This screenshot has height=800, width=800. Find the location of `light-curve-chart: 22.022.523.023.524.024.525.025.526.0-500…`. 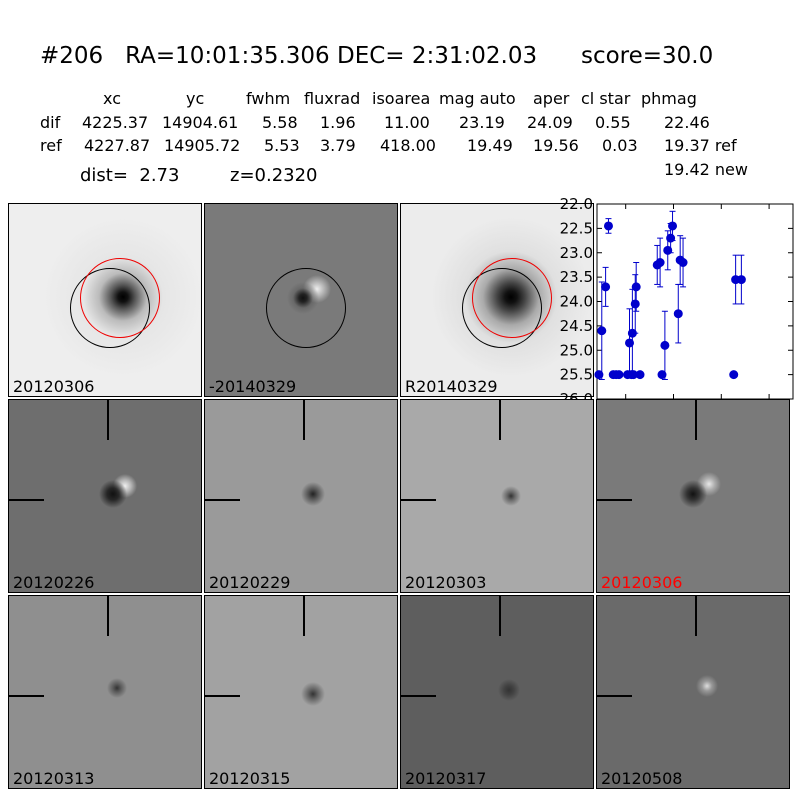

light-curve-chart: 22.022.523.023.524.024.525.025.526.0-500… is located at coordinates (677, 304).